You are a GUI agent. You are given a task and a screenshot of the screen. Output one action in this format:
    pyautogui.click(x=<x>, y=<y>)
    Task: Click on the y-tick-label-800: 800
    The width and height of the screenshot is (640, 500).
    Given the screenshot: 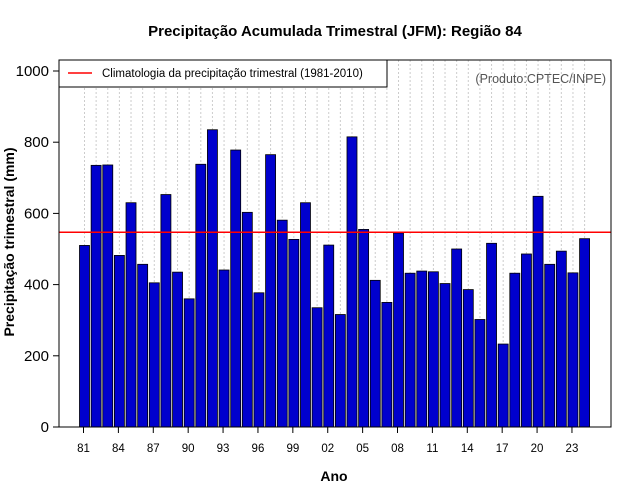 What is the action you would take?
    pyautogui.click(x=36, y=142)
    